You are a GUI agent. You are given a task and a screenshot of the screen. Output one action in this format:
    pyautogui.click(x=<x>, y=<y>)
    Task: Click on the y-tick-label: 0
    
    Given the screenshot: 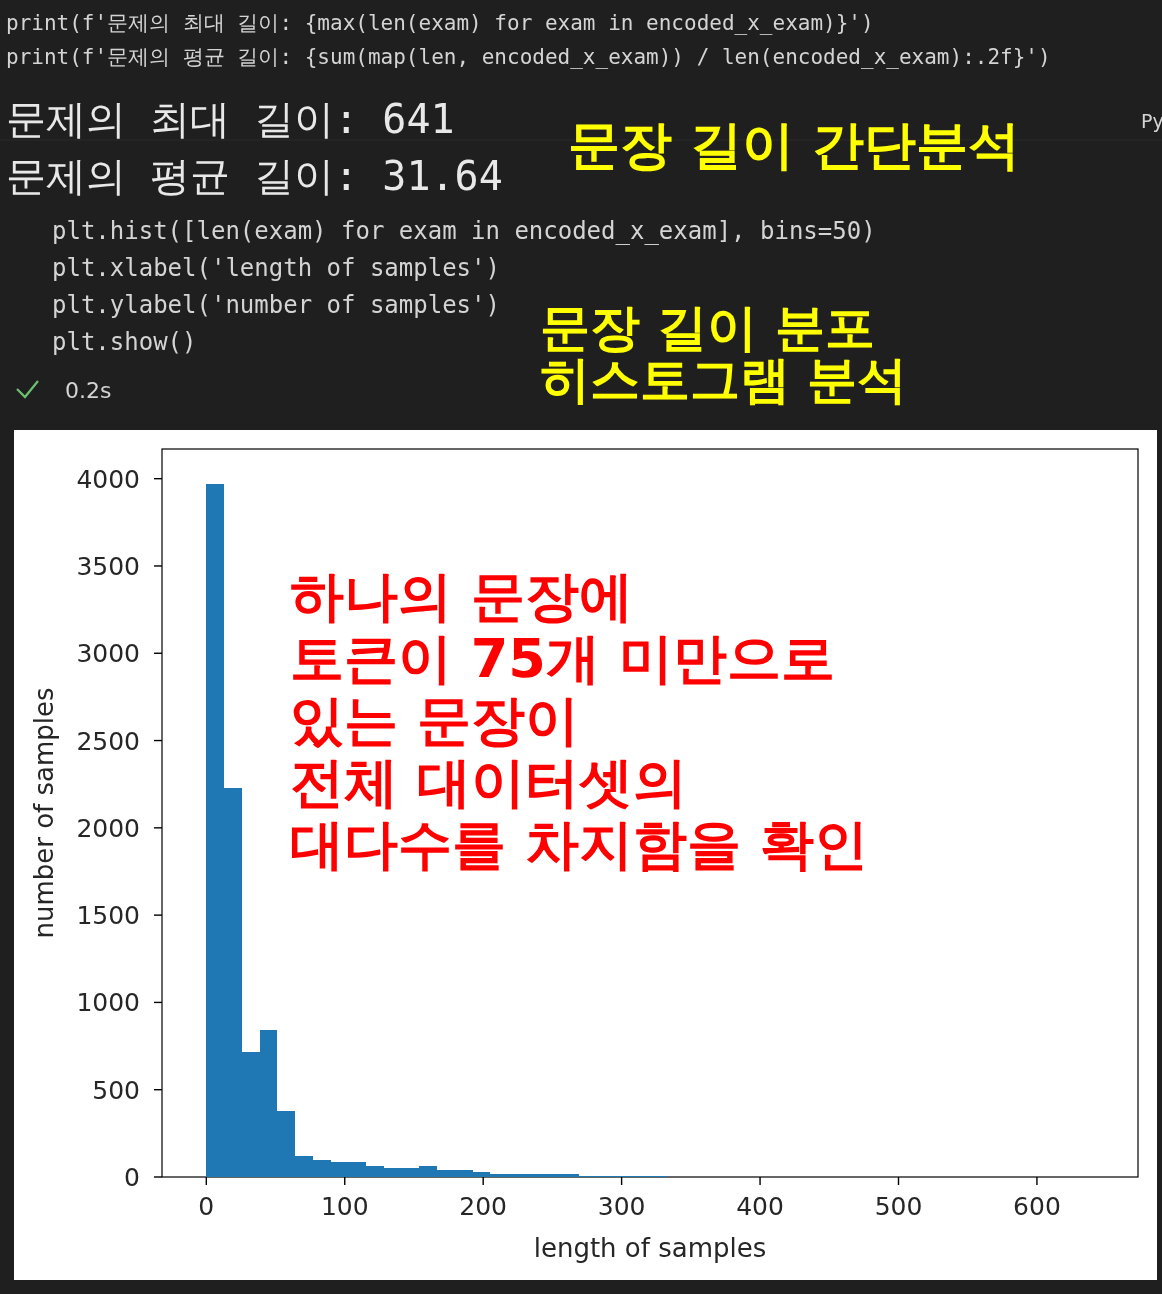 What is the action you would take?
    pyautogui.click(x=132, y=1177)
    